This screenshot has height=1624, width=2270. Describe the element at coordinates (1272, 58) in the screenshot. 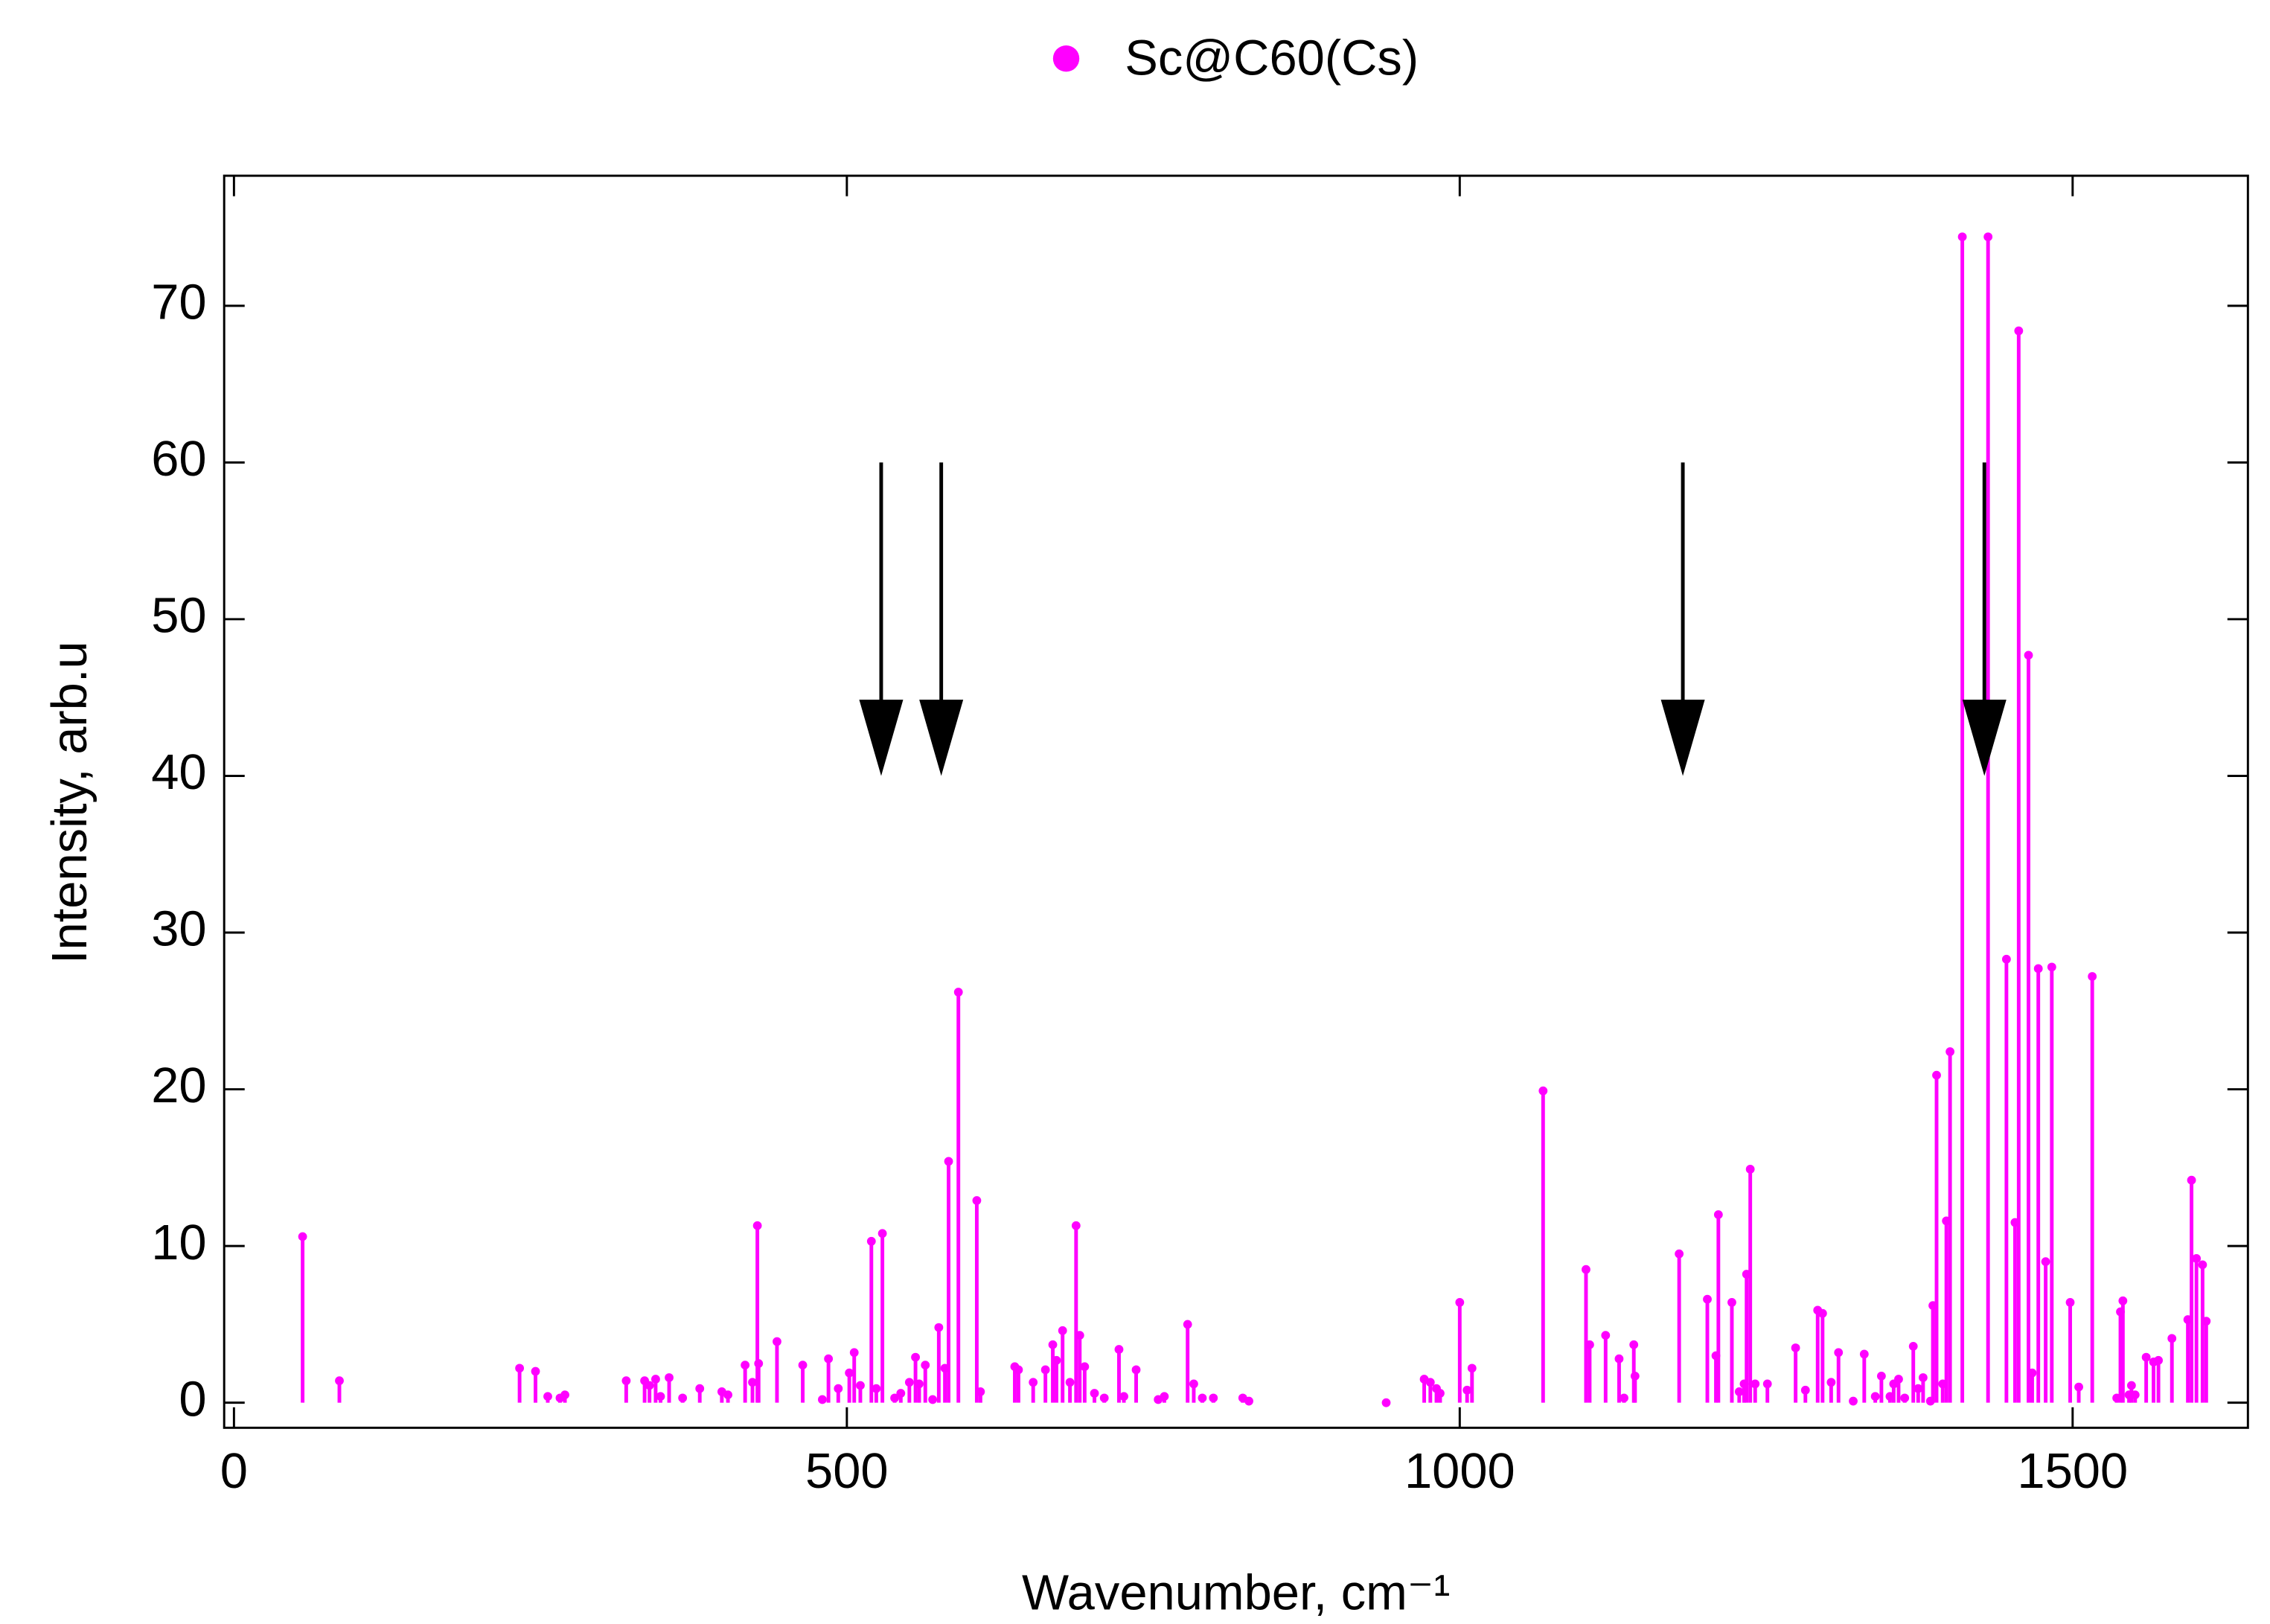

I see `legend-label: Sc@C60(Cs)` at that location.